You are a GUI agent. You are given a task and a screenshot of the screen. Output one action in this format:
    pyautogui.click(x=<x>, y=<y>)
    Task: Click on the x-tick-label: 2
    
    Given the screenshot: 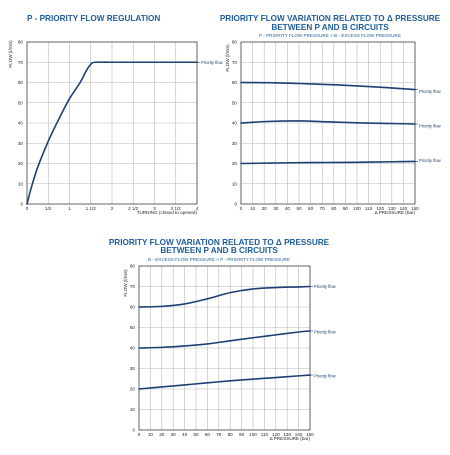 What is the action you would take?
    pyautogui.click(x=112, y=208)
    